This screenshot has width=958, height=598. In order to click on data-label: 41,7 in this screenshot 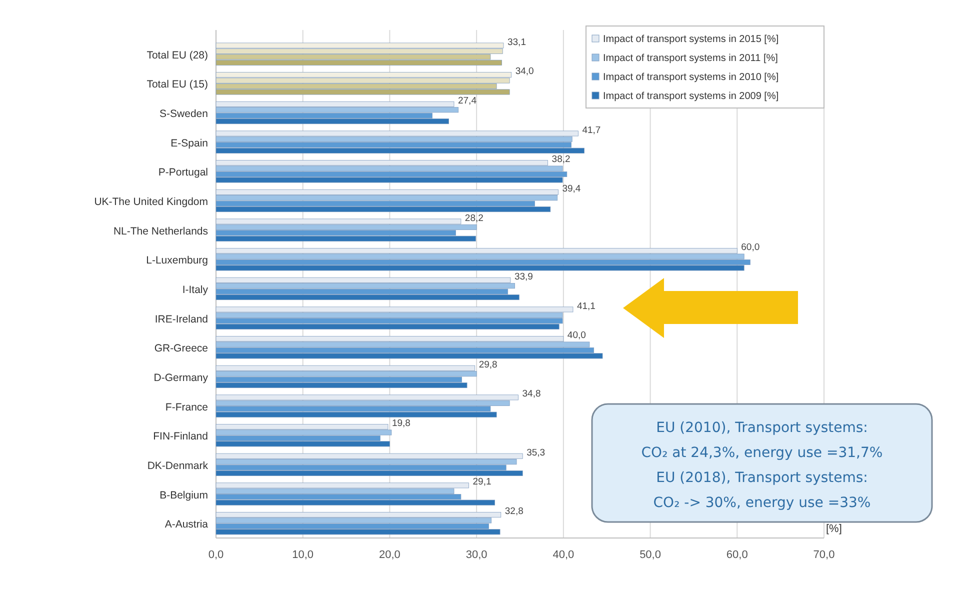, I will do `click(591, 130)`.